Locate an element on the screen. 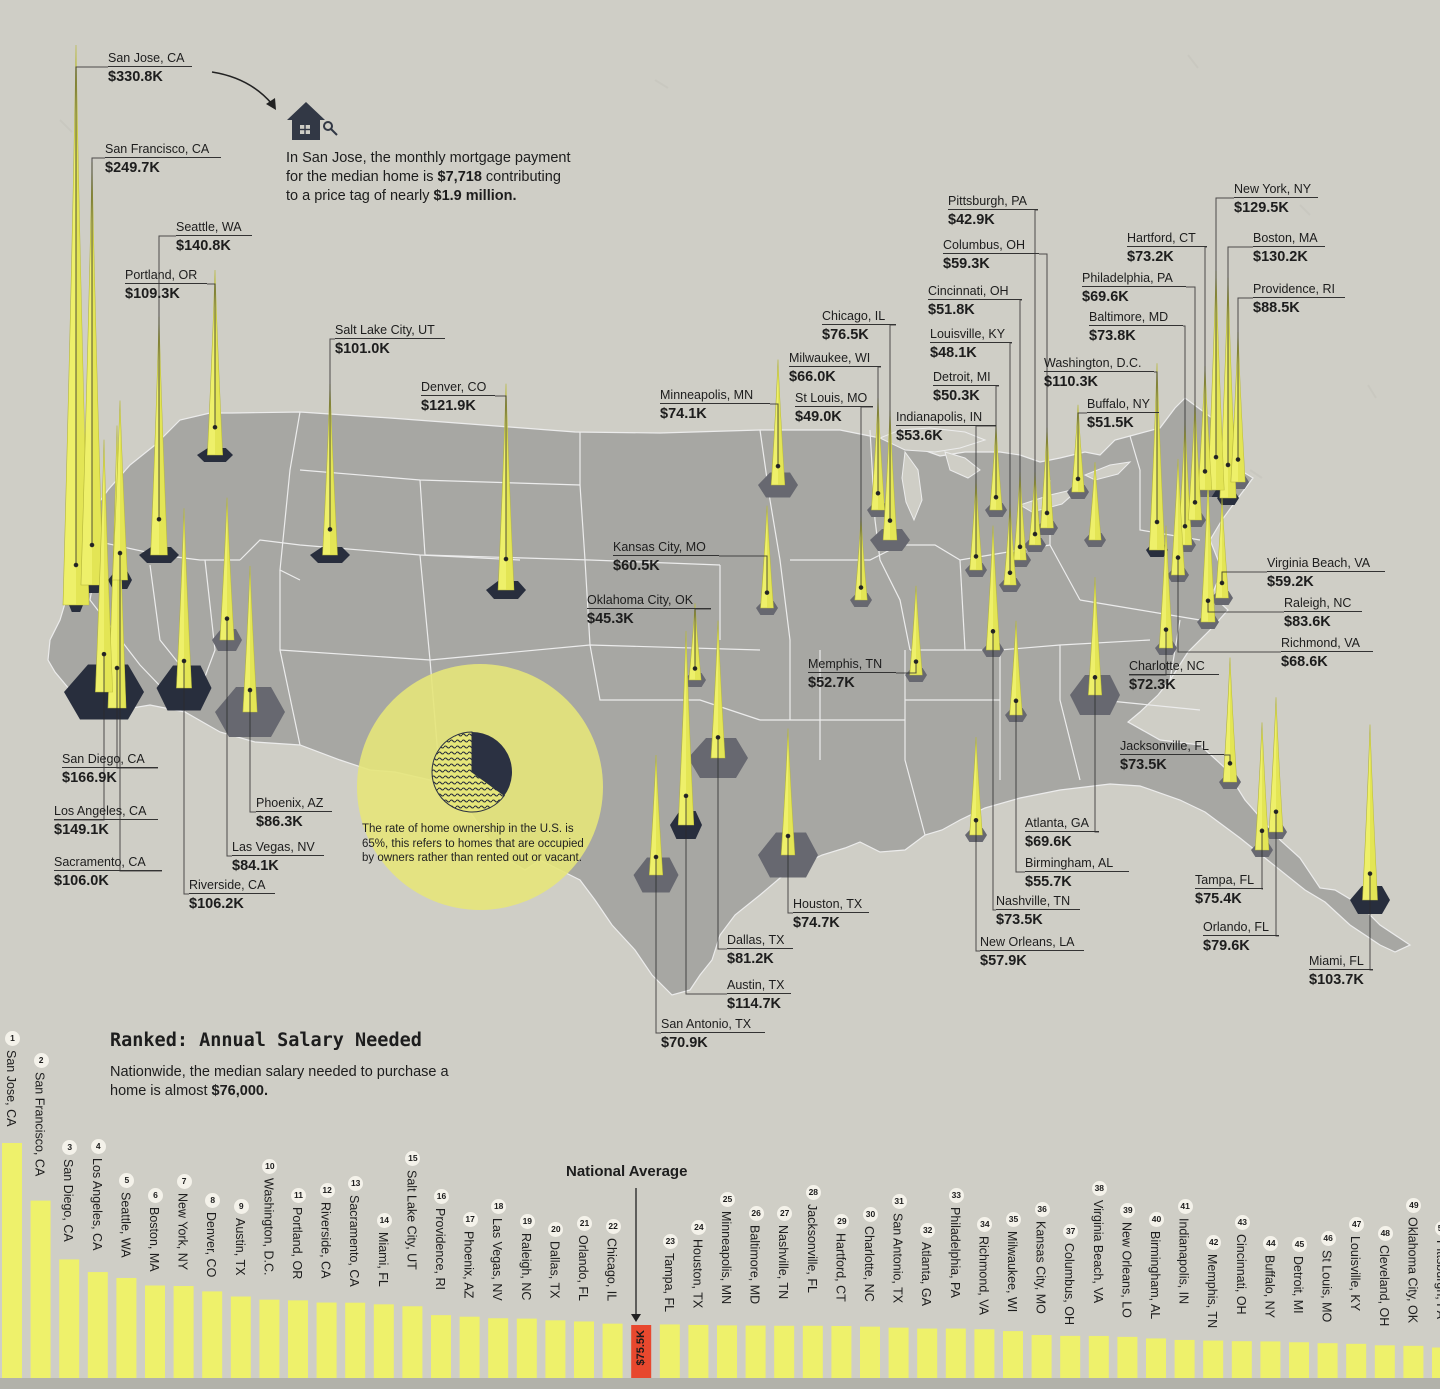  leader-jacksonville-fl is located at coordinates (1227, 759).